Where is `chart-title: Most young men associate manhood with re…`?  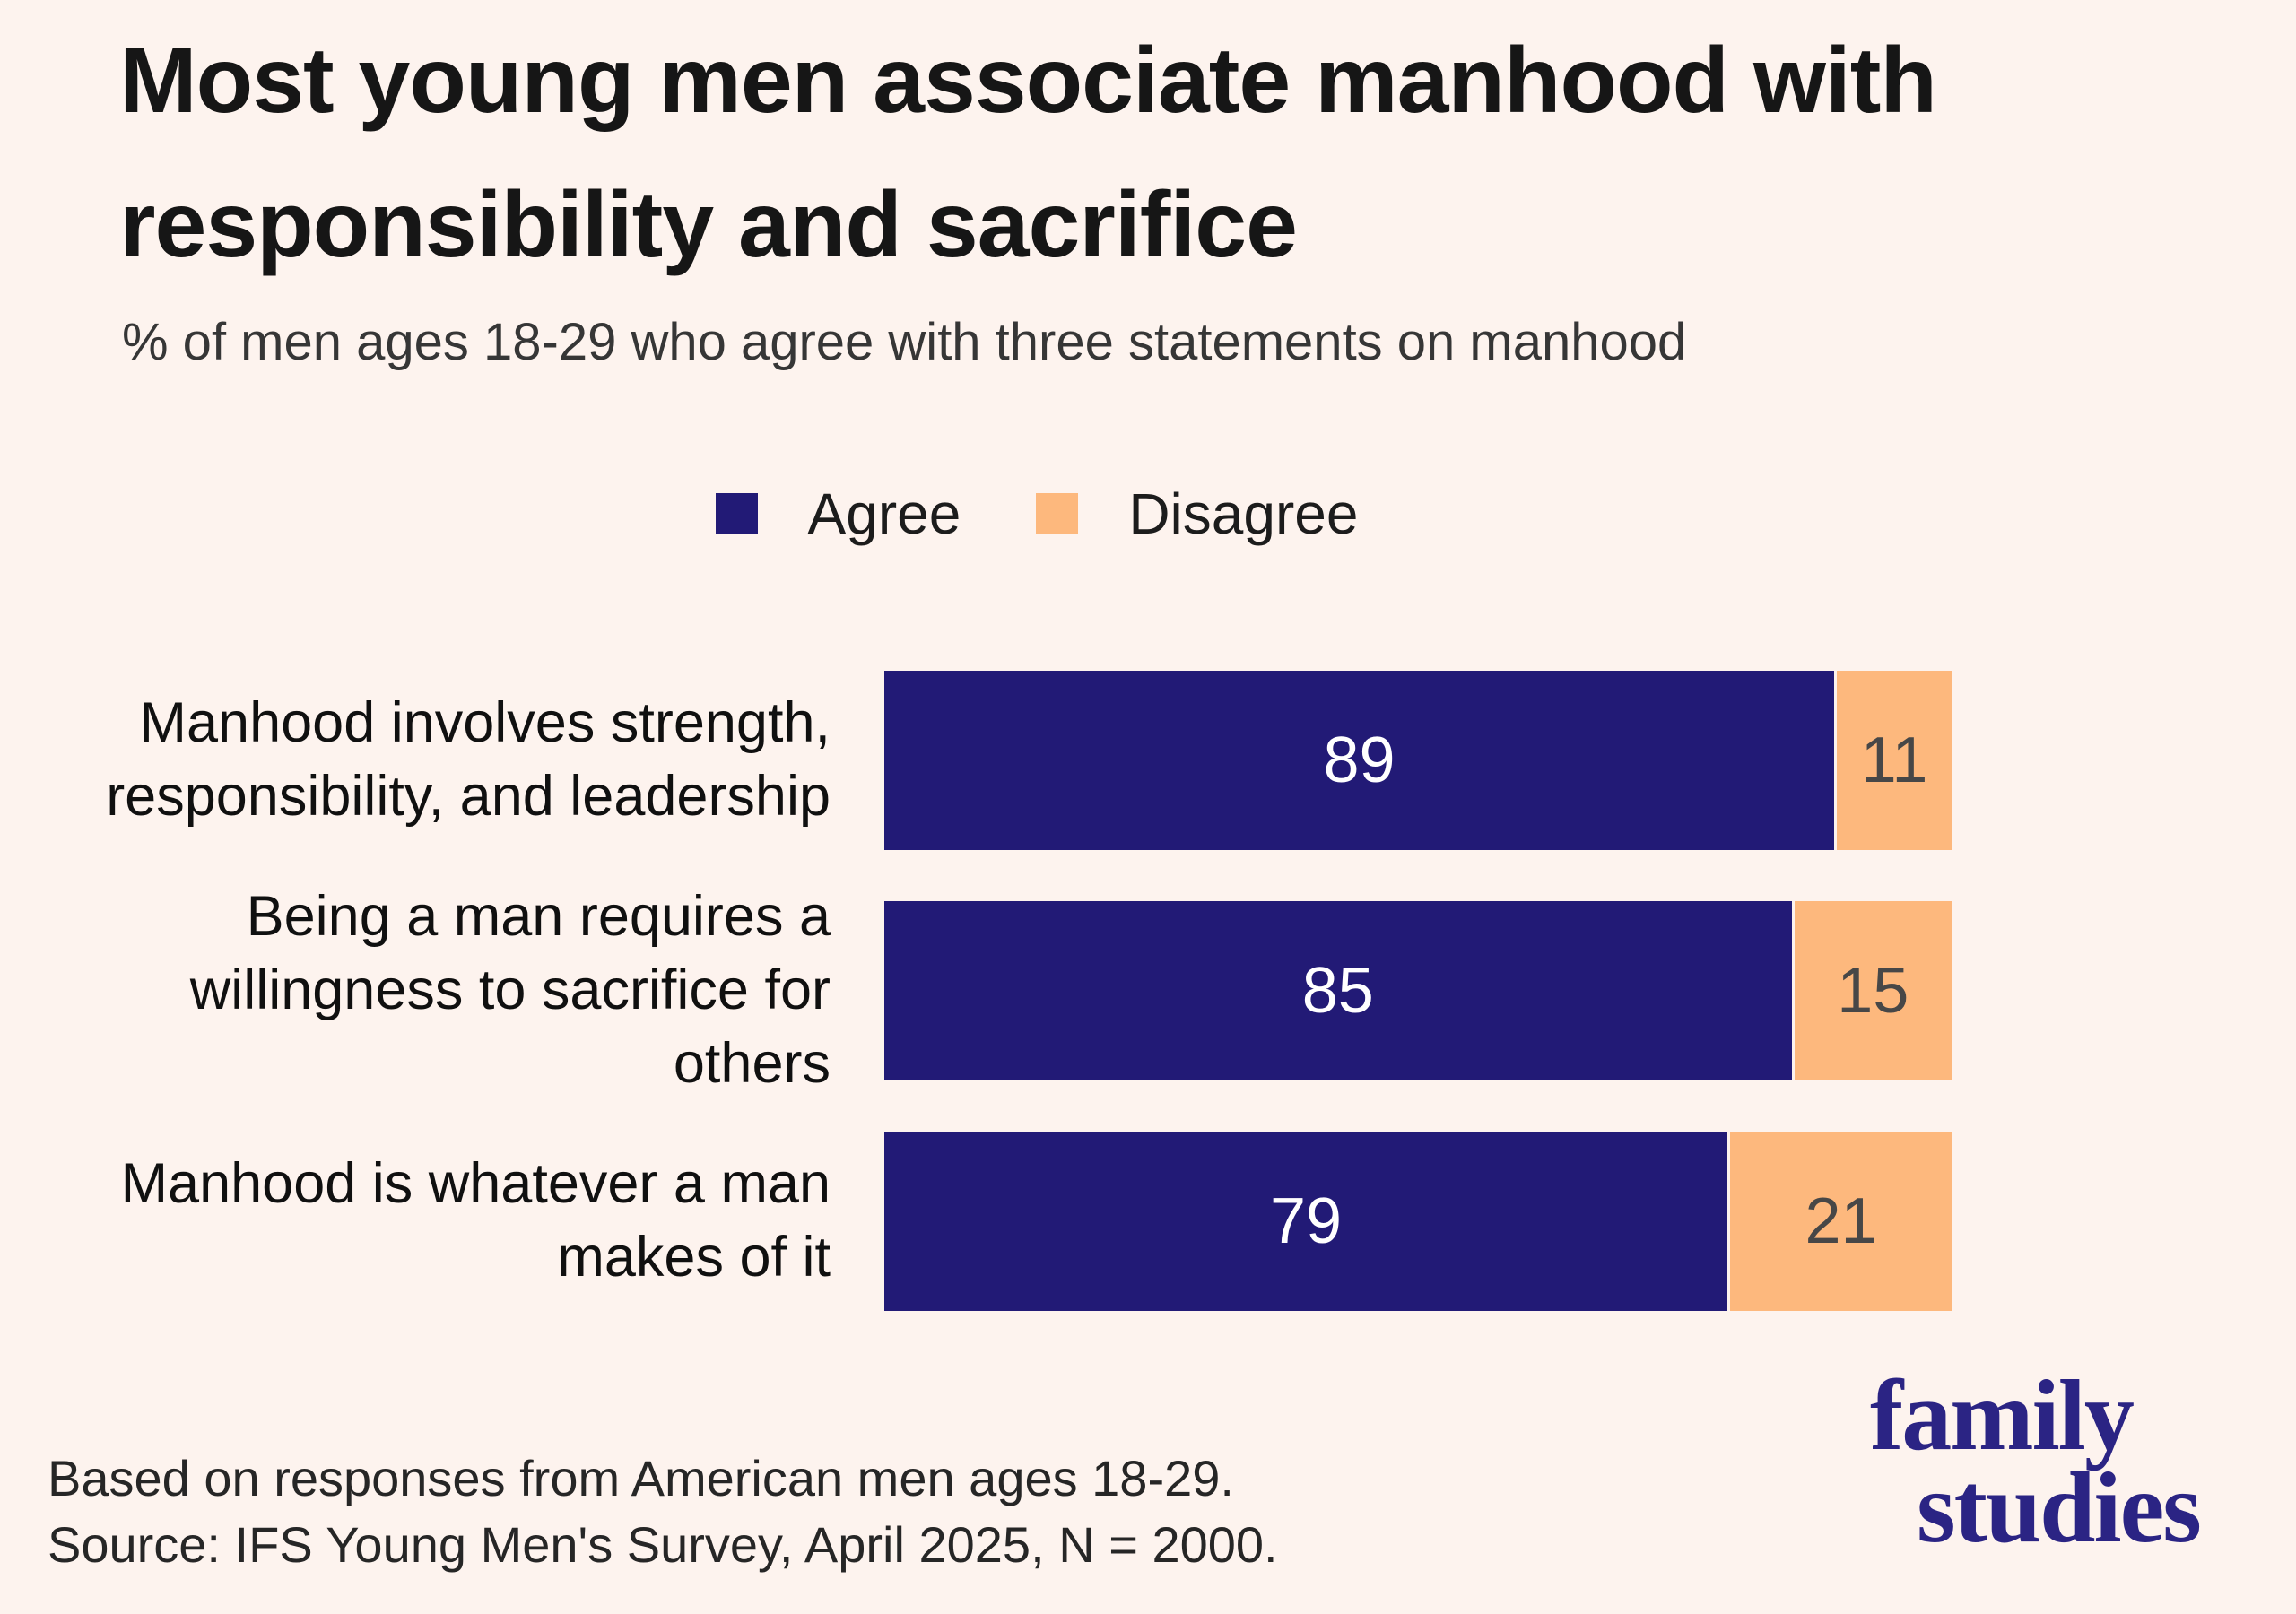 chart-title: Most young men associate manhood with re… is located at coordinates (1028, 153).